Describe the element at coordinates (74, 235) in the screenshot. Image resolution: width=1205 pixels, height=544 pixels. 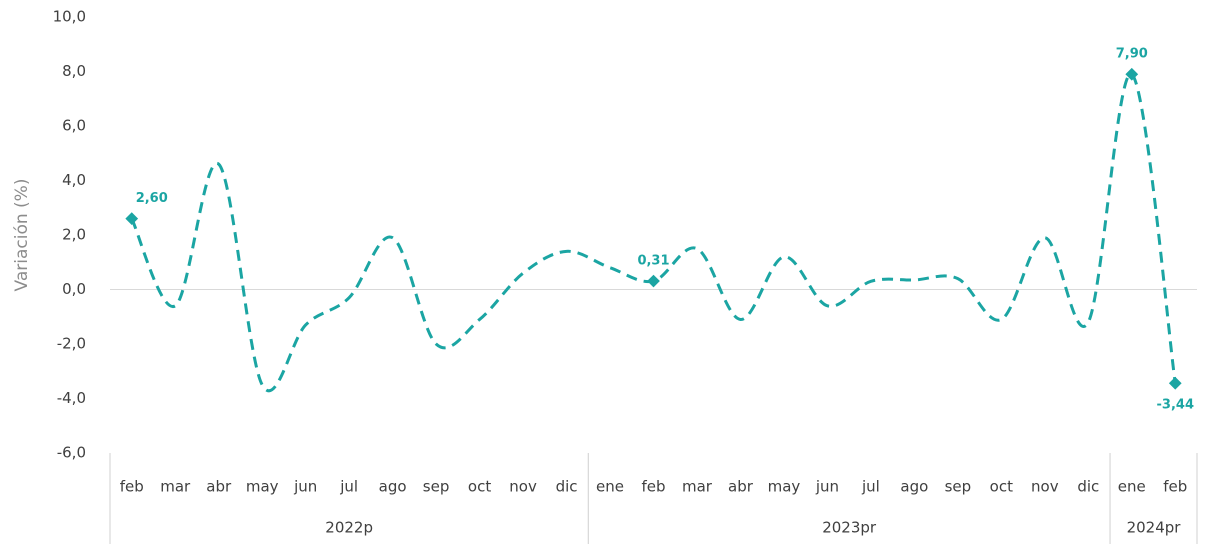
I see `y-tick-label: 2,0` at that location.